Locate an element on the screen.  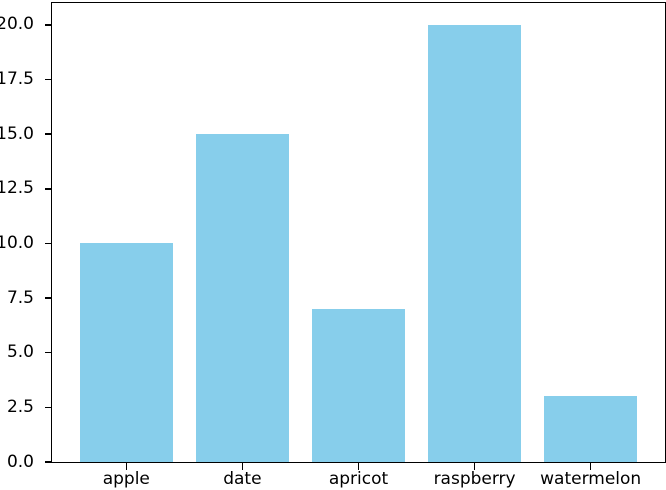
bar-watermelon is located at coordinates (591, 429).